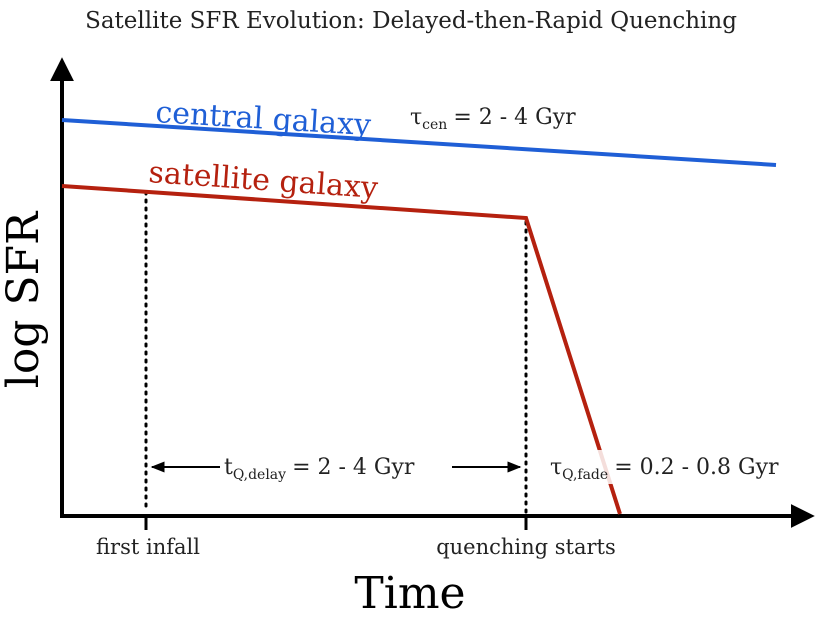 The height and width of the screenshot is (617, 822). Describe the element at coordinates (514, 117) in the screenshot. I see `central-timescale-value: = 2 - 4 Gyr` at that location.